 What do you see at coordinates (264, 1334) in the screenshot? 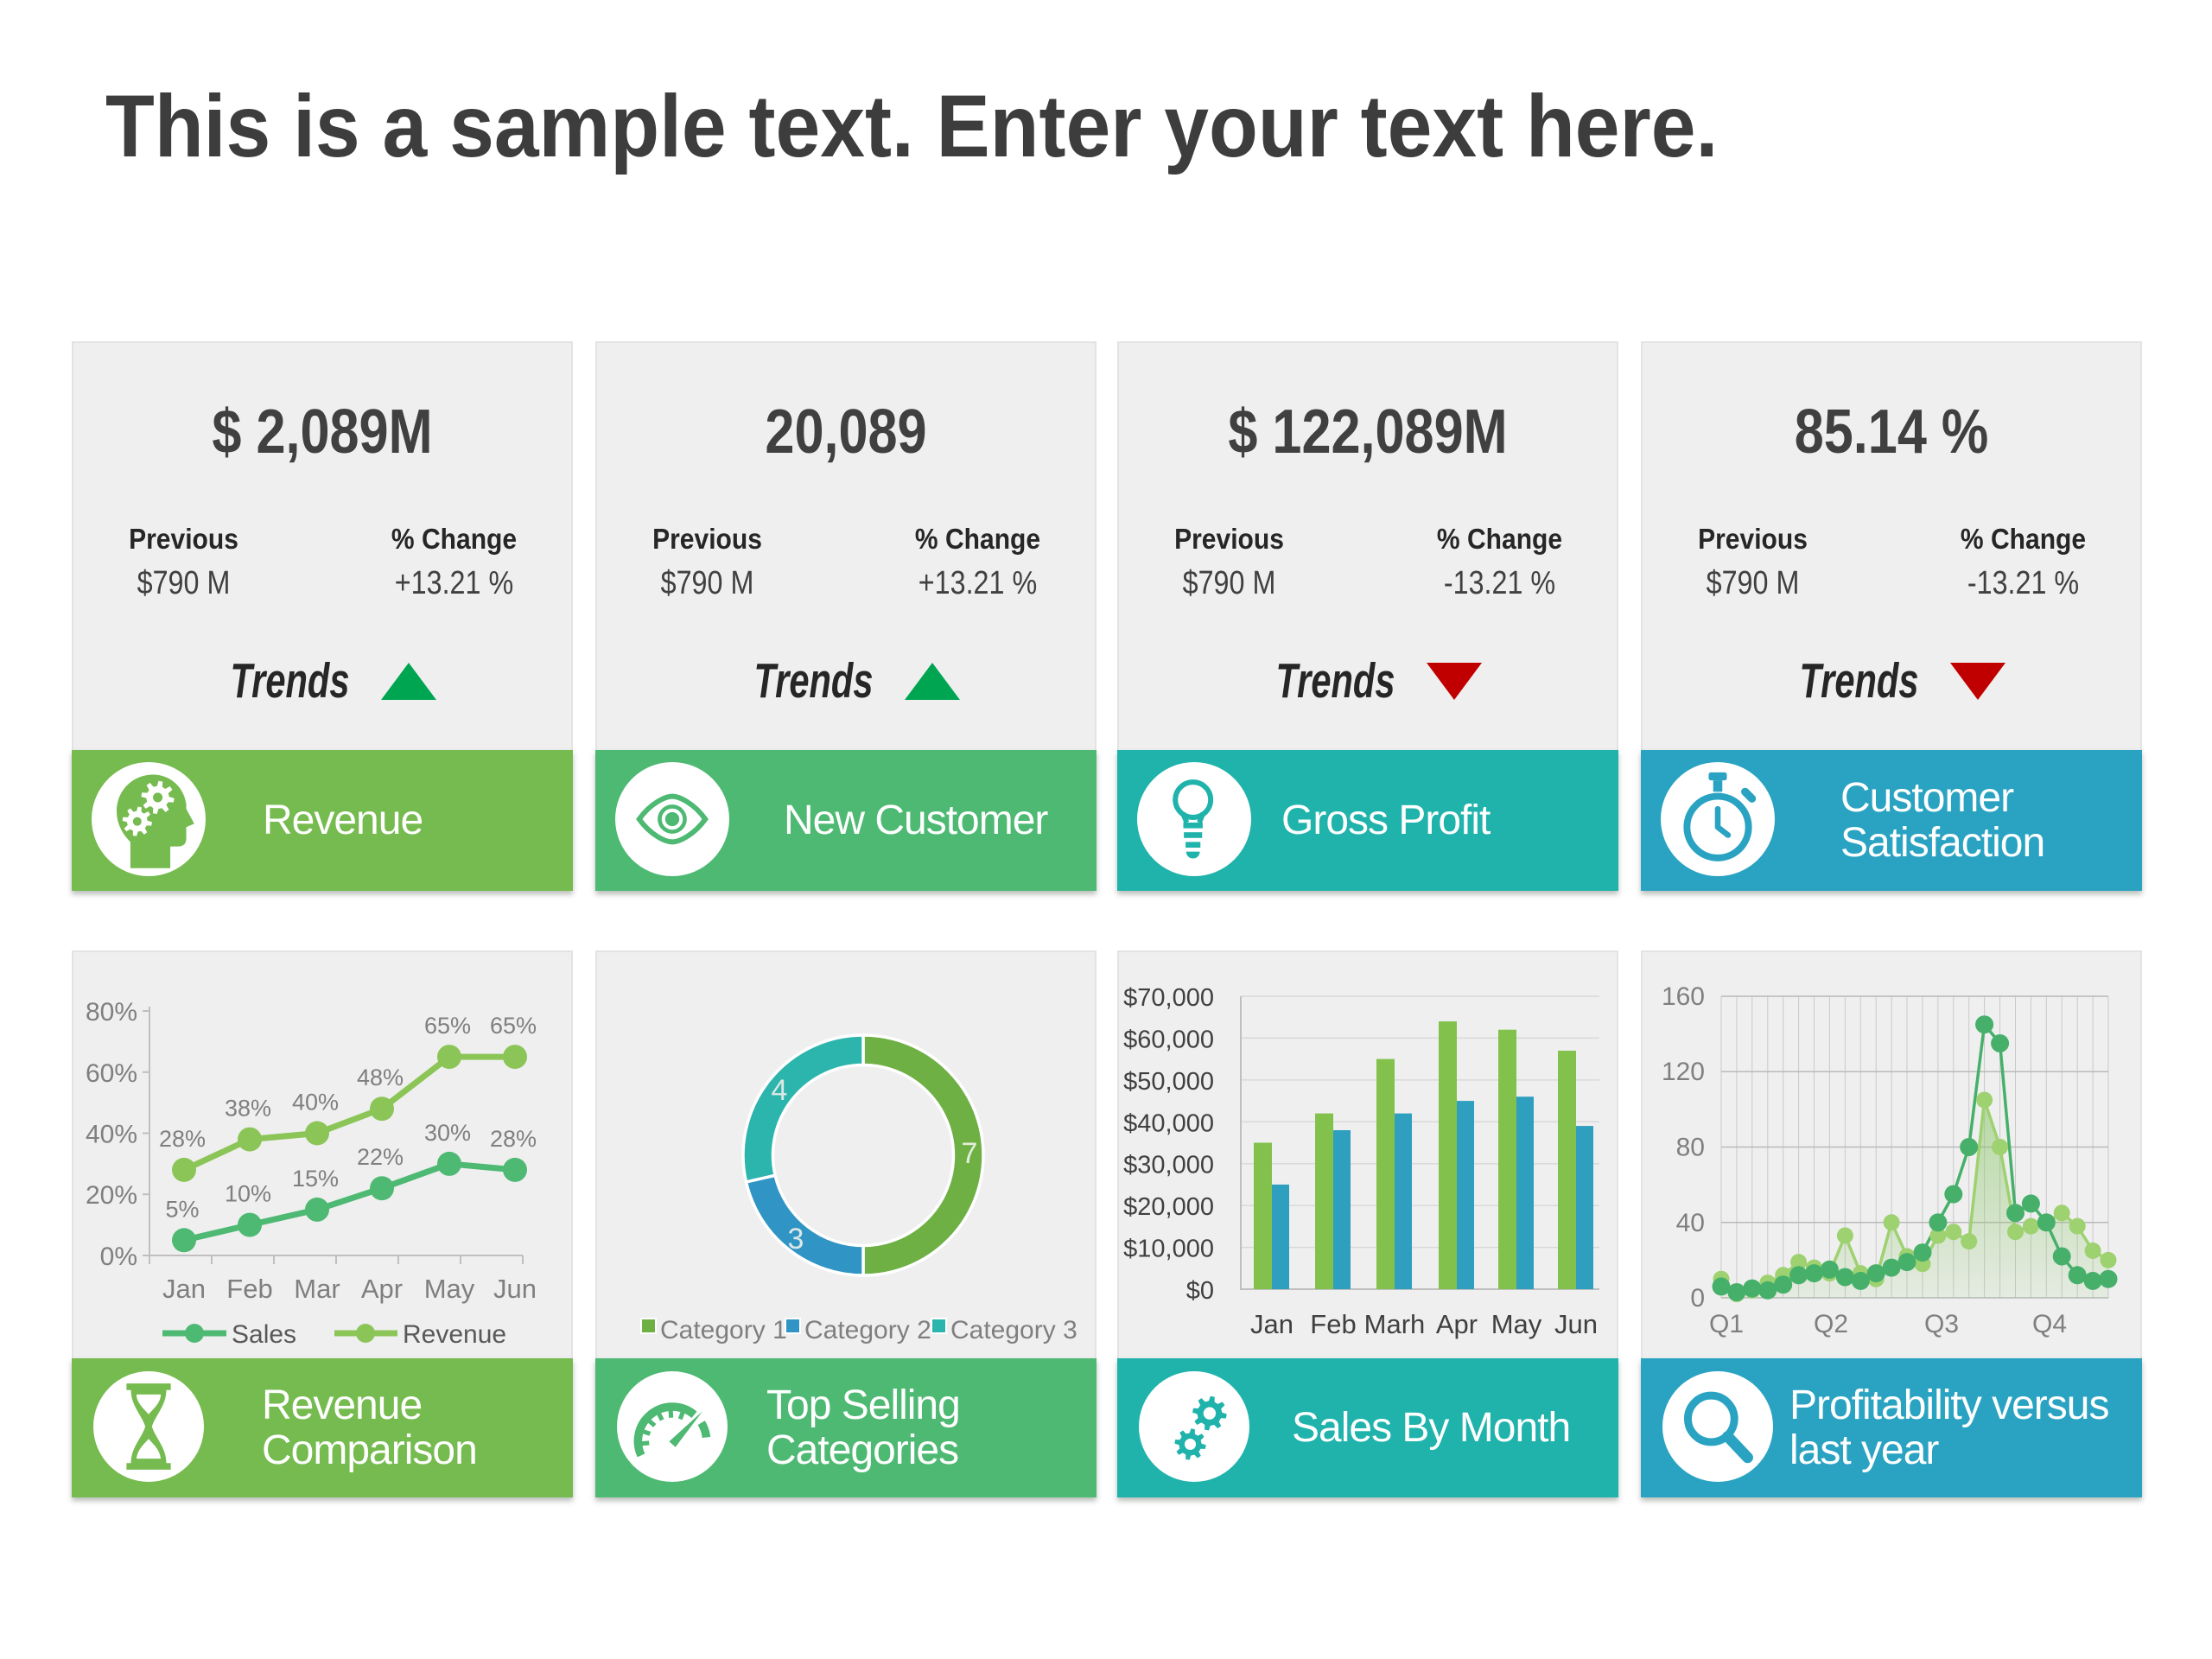
I see `svg-text: Sales` at bounding box center [264, 1334].